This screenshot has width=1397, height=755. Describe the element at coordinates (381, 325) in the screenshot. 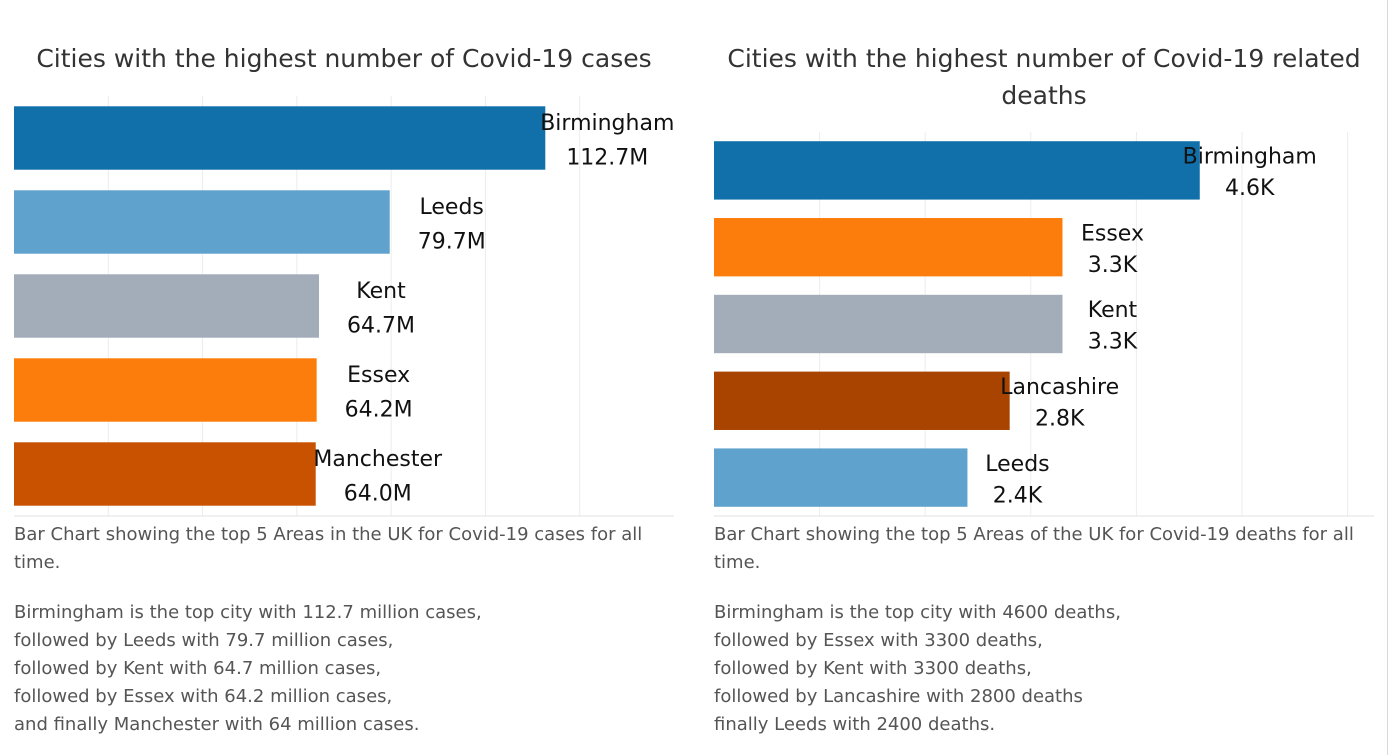

I see `value-label: 64.7M` at that location.